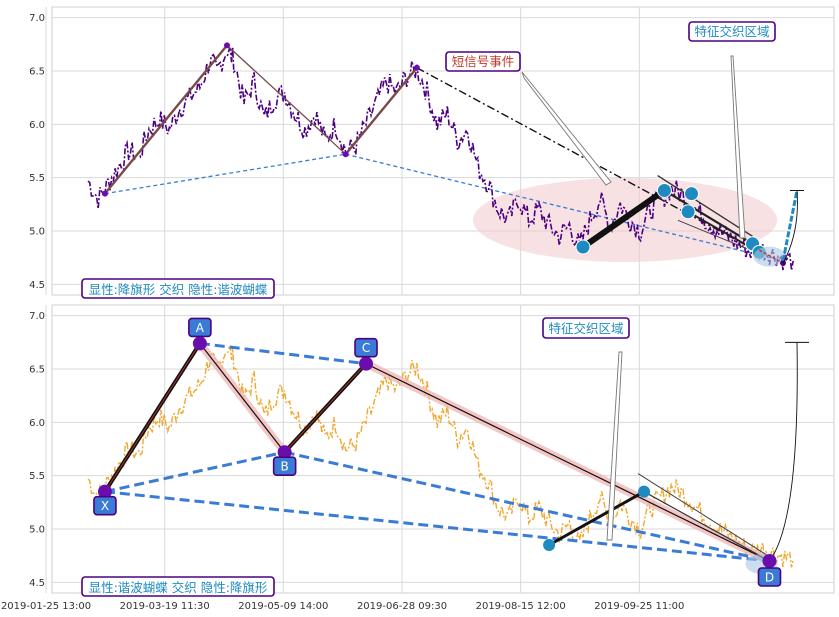 The height and width of the screenshot is (617, 839). What do you see at coordinates (194, 472) in the screenshot?
I see `xb-line` at bounding box center [194, 472].